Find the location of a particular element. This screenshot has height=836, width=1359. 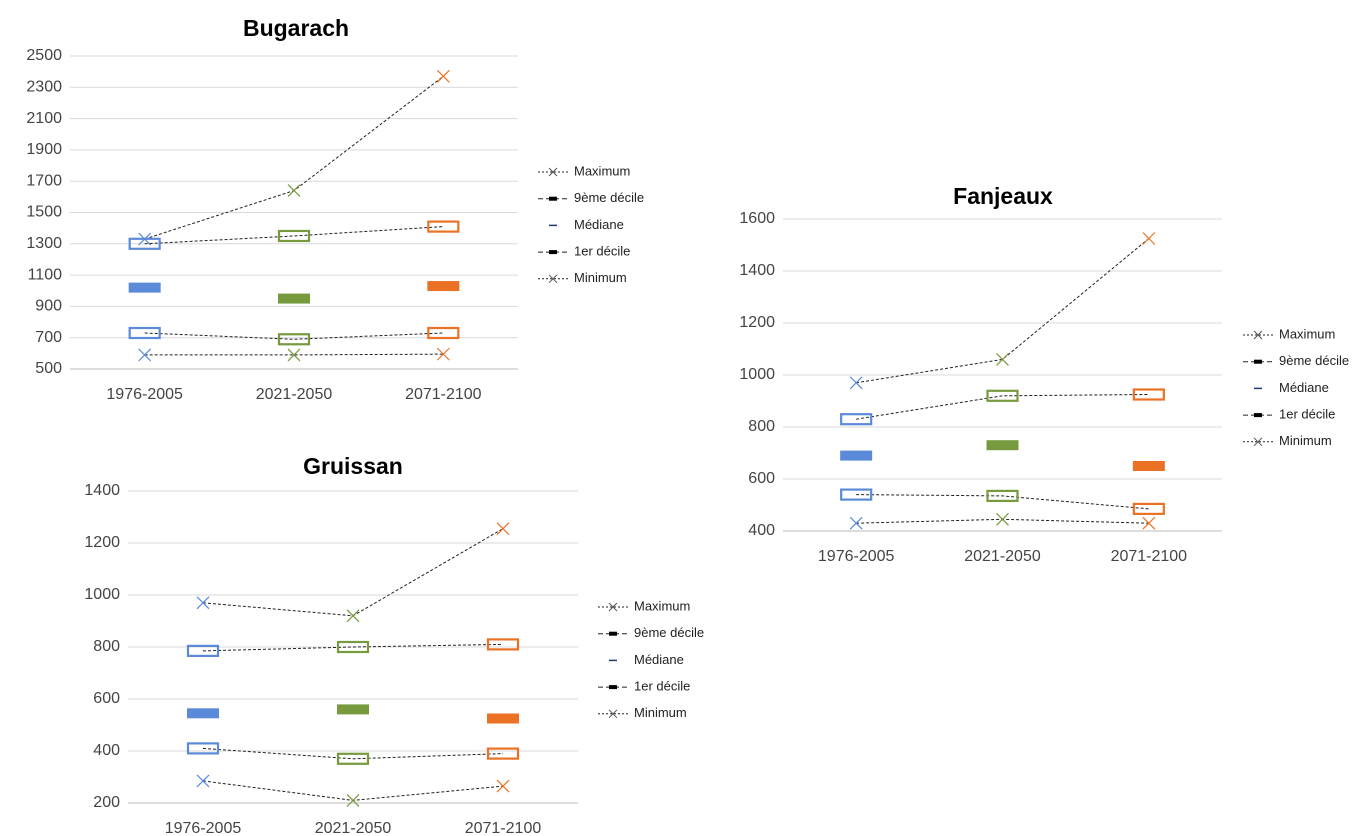

chart-title: Gruissan is located at coordinates (353, 466).